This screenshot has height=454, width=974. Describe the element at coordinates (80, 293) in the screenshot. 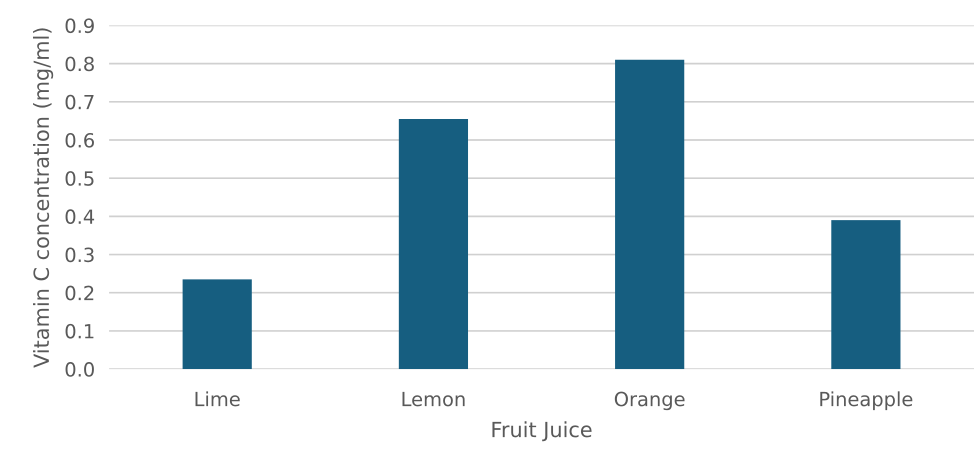

I see `y-tick-label: 0.2` at that location.